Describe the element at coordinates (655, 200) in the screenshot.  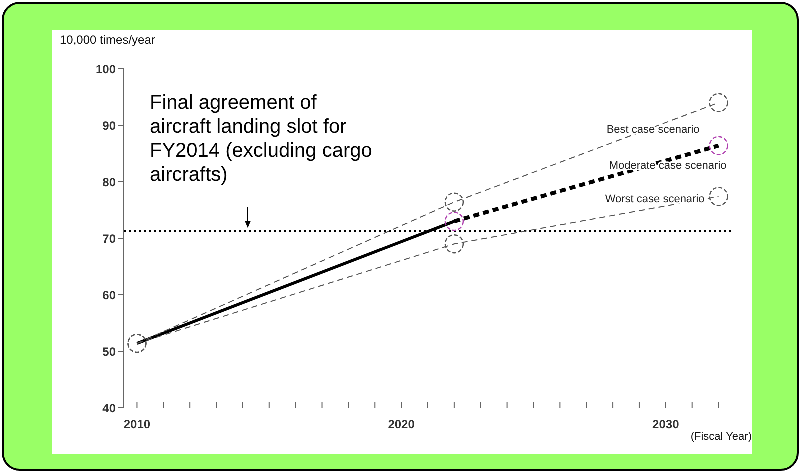
I see `series-label: Worst case scenario` at that location.